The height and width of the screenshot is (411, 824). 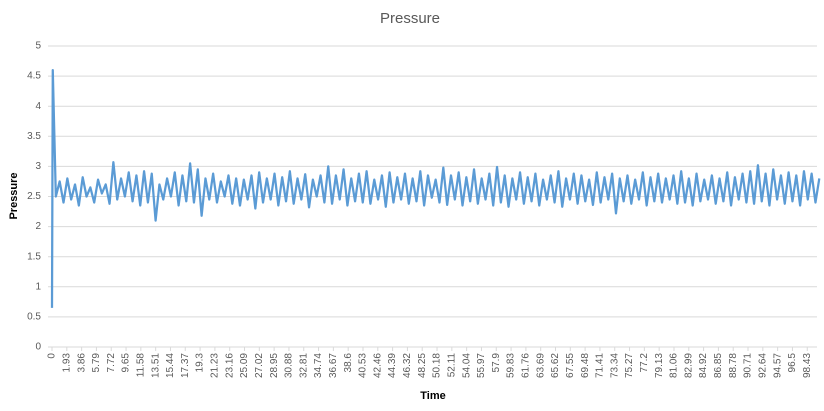 What do you see at coordinates (14, 195) in the screenshot?
I see `y-axis-title: Pressure` at bounding box center [14, 195].